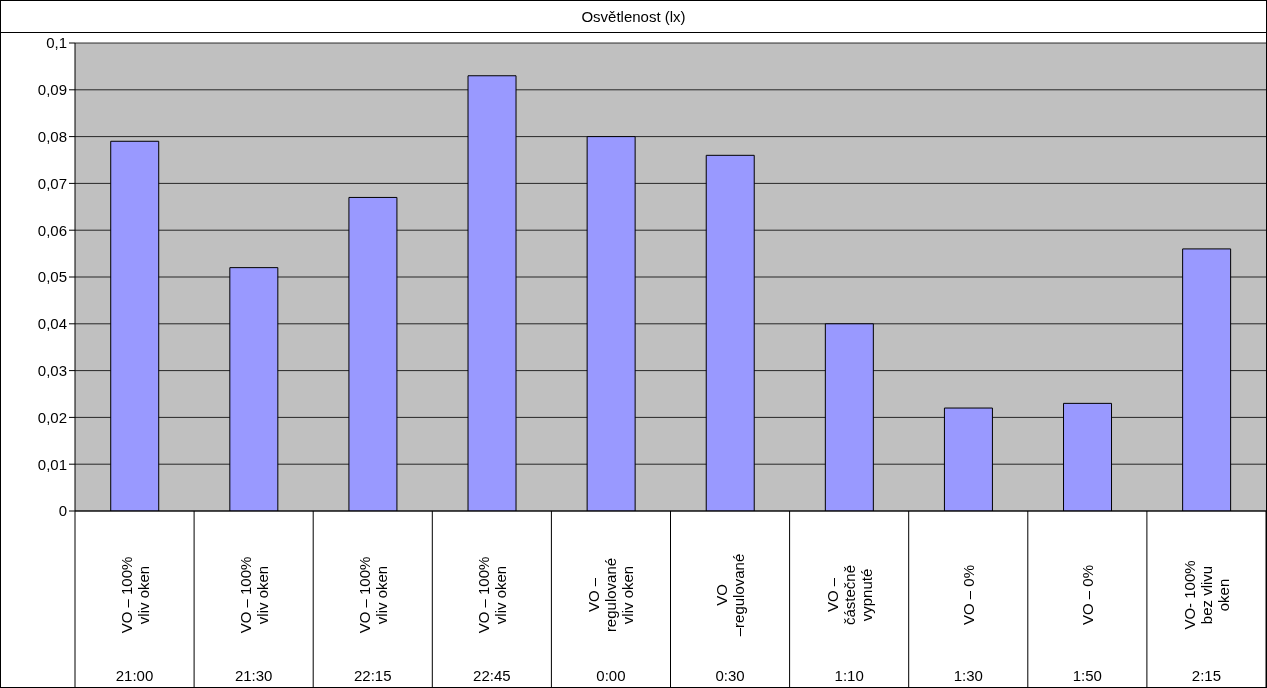 The height and width of the screenshot is (688, 1267). Describe the element at coordinates (52, 324) in the screenshot. I see `y-tick-label: 0,04` at that location.